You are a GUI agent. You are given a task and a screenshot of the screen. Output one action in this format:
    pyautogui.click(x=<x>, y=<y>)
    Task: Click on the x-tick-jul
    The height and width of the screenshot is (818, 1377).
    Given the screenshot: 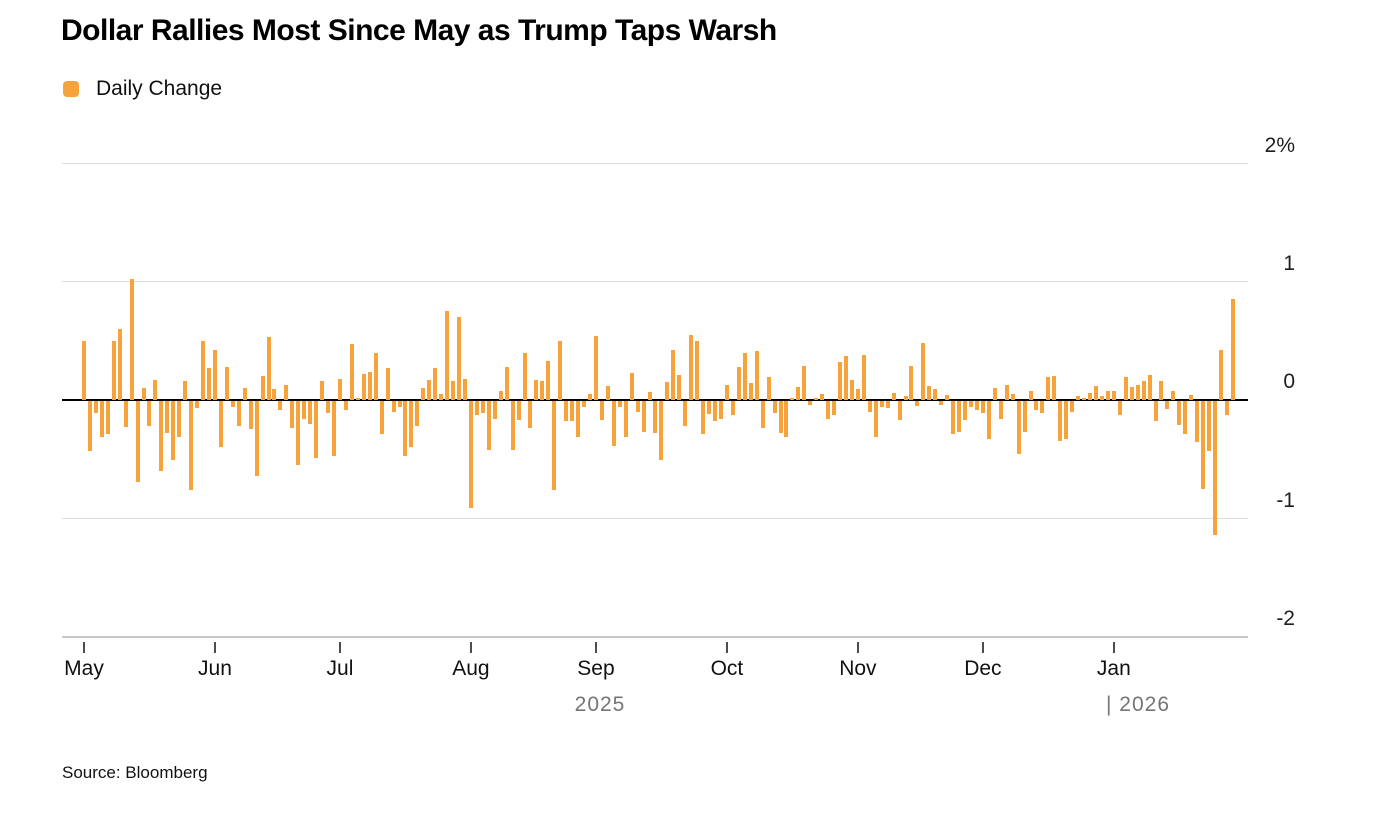 What is the action you would take?
    pyautogui.click(x=339, y=647)
    